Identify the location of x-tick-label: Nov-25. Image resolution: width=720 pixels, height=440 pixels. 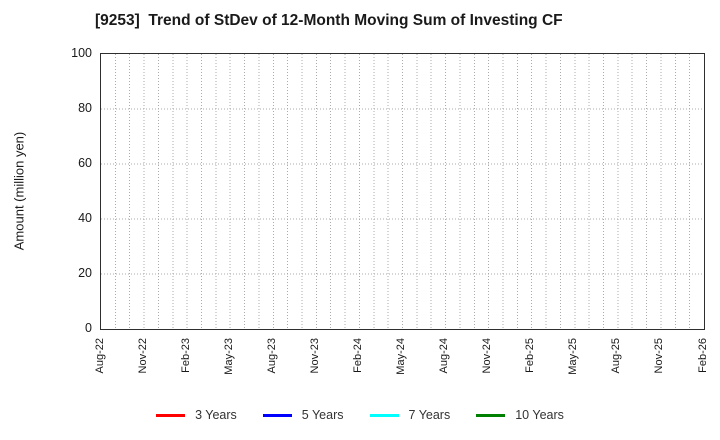
(659, 356).